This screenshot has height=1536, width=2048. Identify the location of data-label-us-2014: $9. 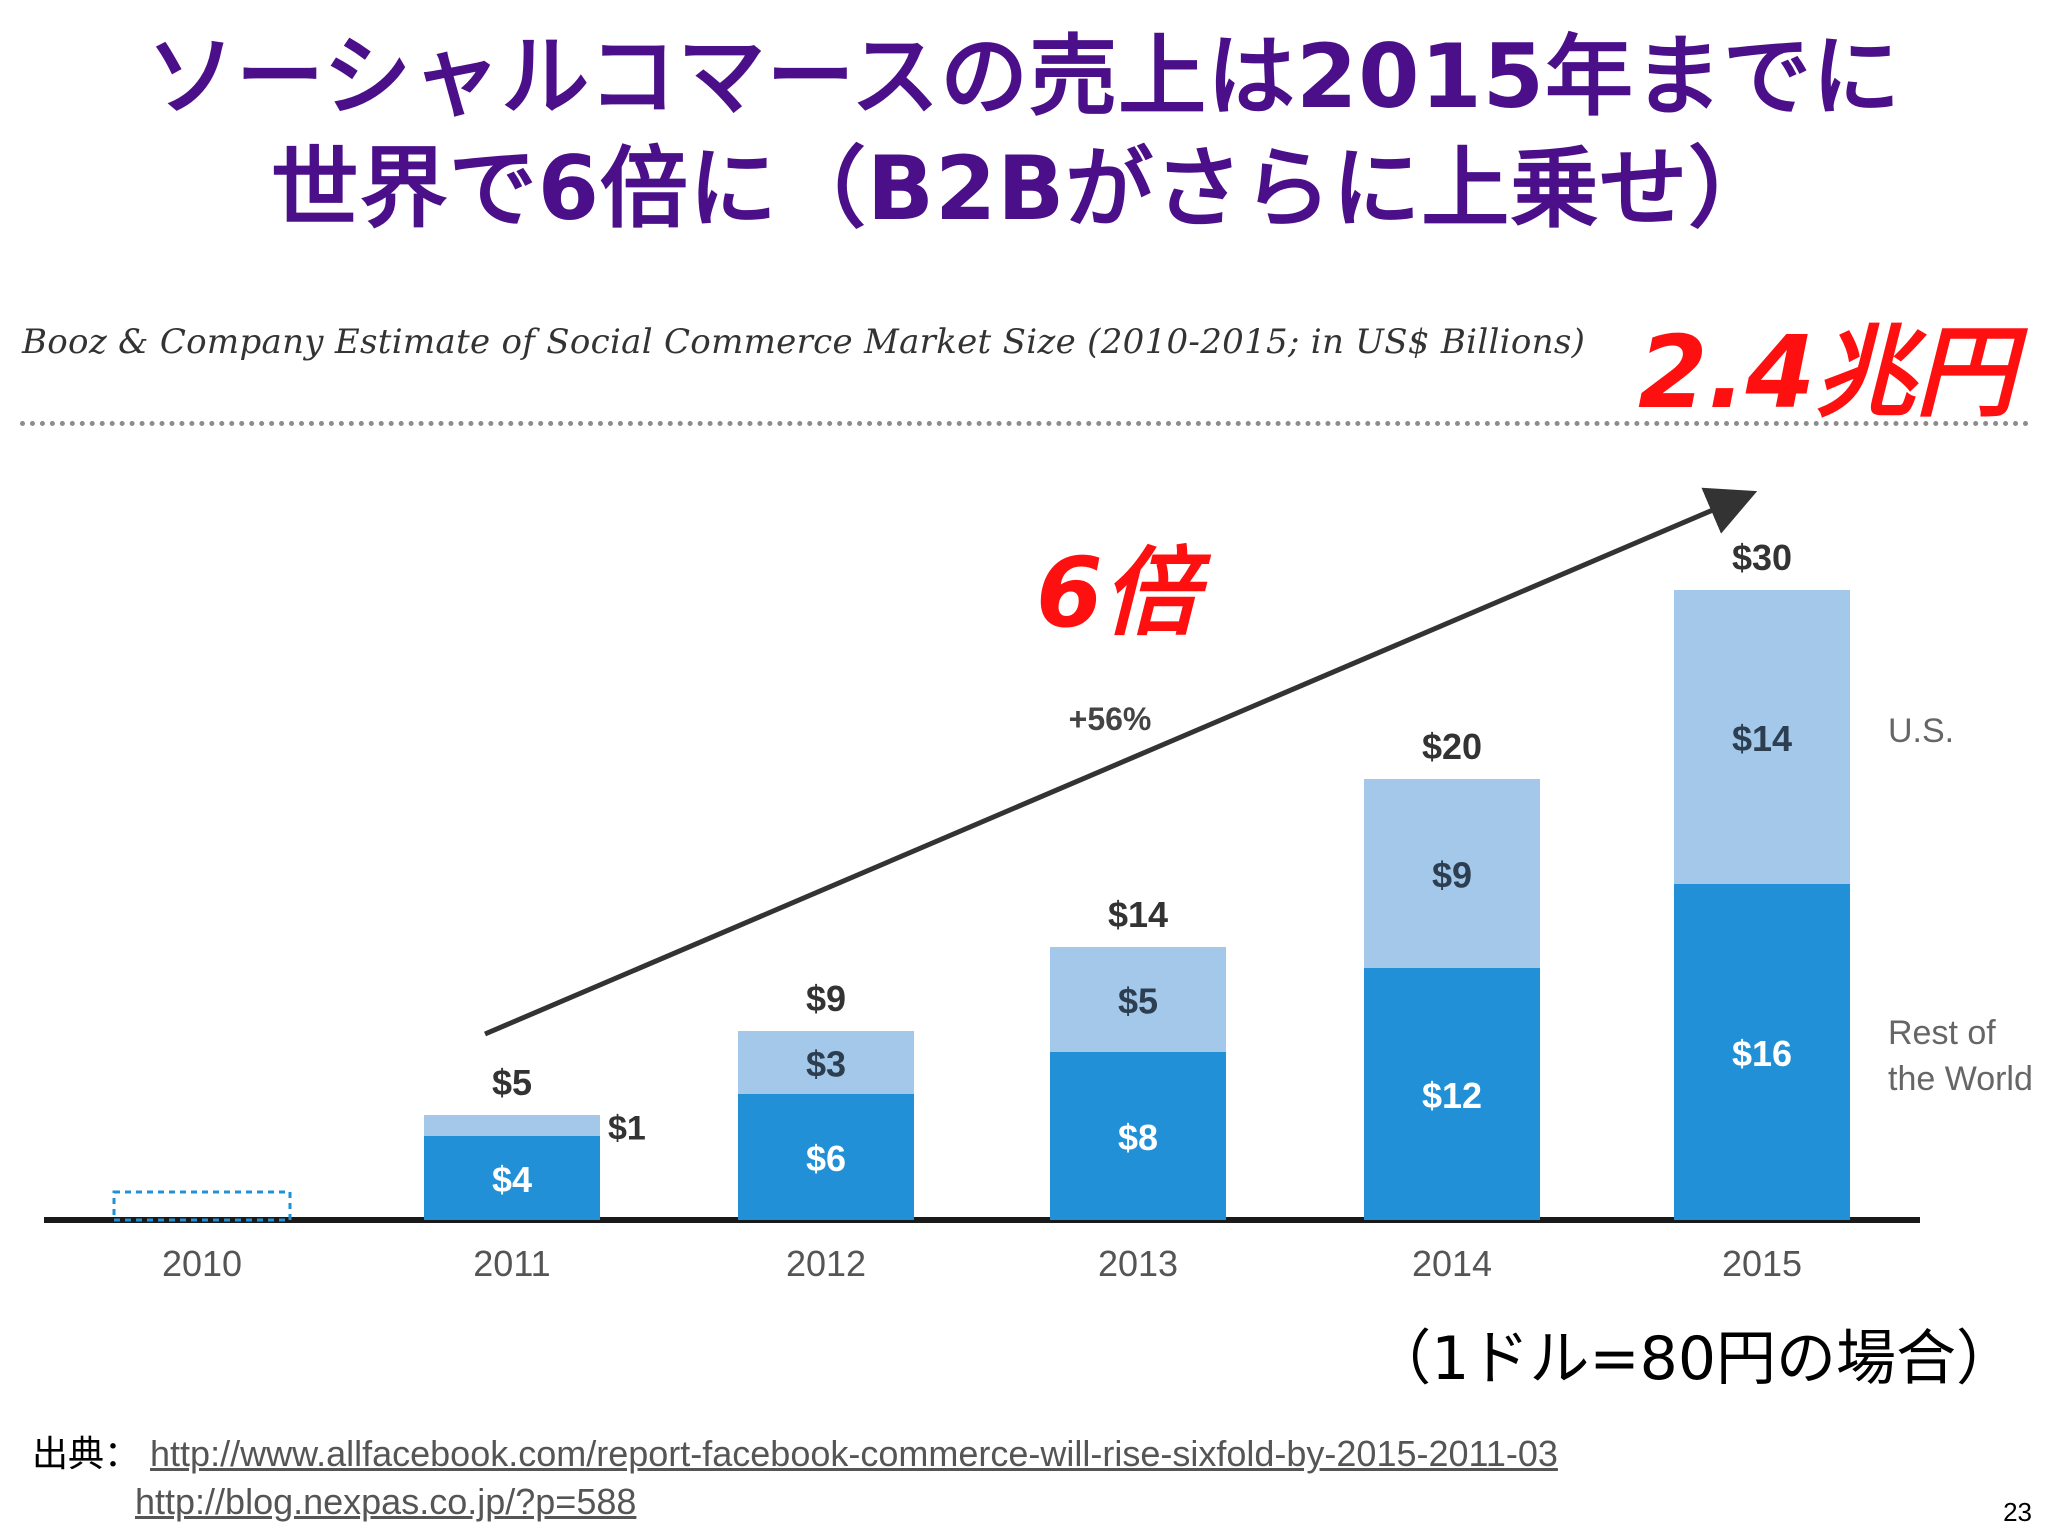
(1452, 875).